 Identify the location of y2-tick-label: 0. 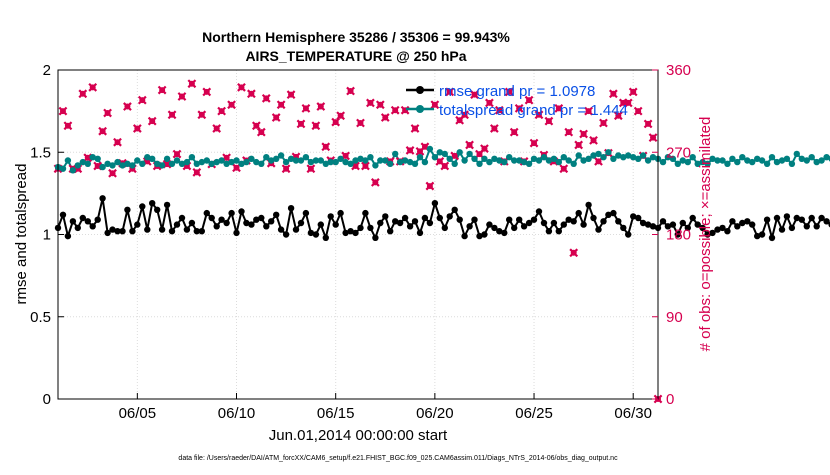
(670, 399).